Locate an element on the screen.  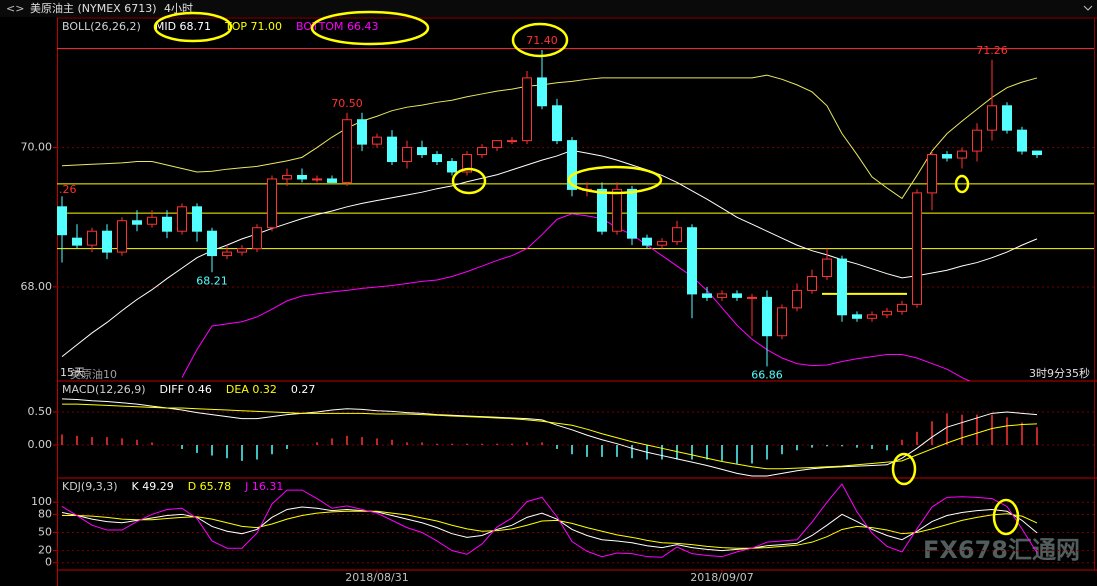
period: 4小时 is located at coordinates (178, 8).